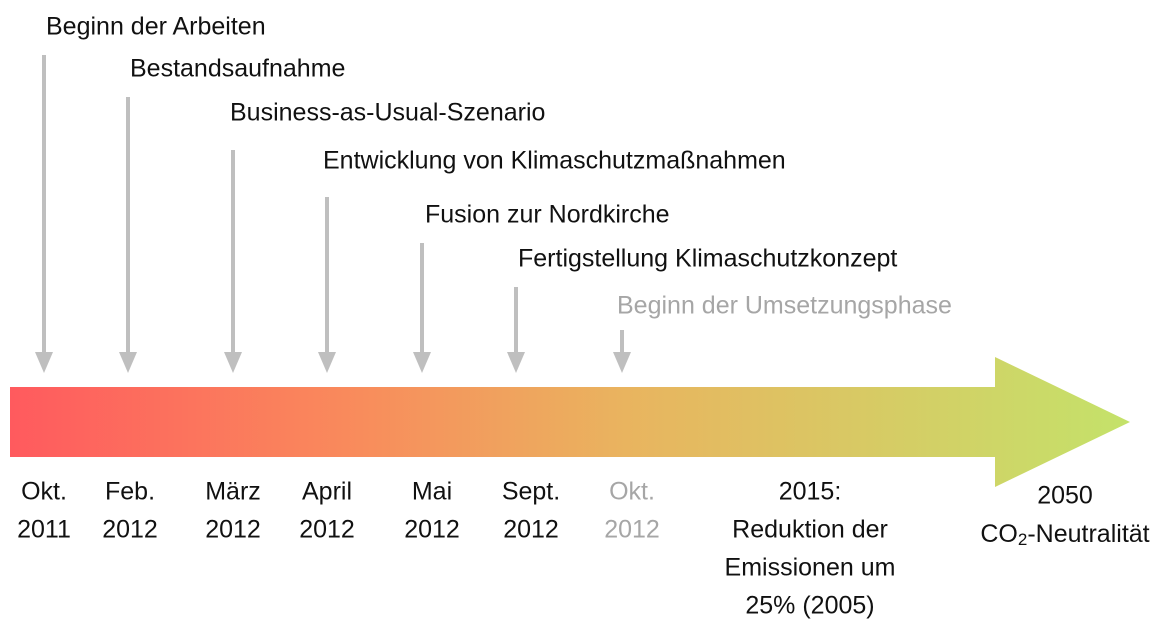 This screenshot has height=630, width=1162. Describe the element at coordinates (432, 492) in the screenshot. I see `event-date: Mai` at that location.